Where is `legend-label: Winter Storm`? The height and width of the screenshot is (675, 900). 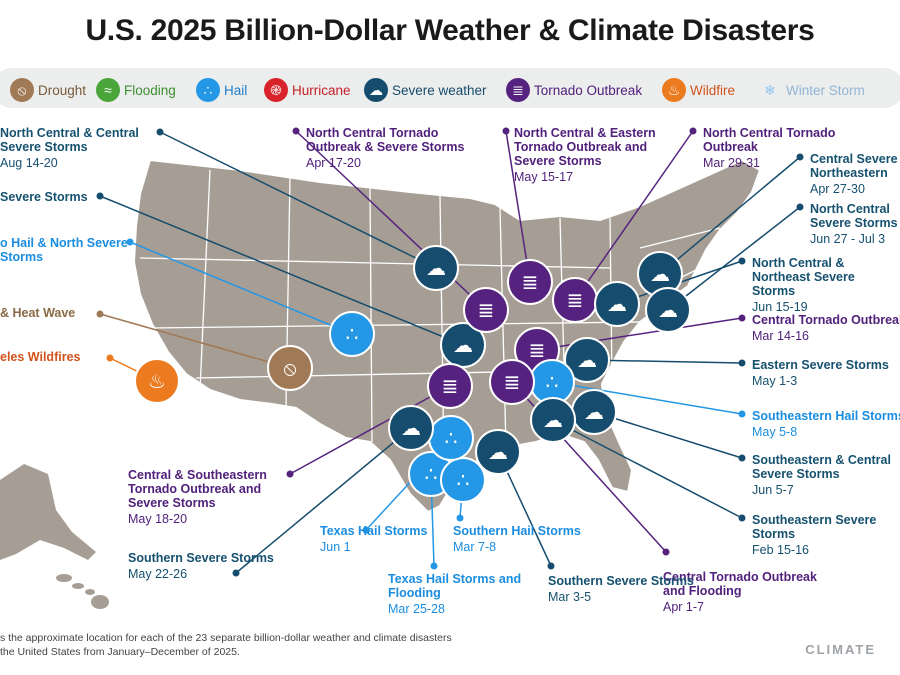 legend-label: Winter Storm is located at coordinates (825, 90).